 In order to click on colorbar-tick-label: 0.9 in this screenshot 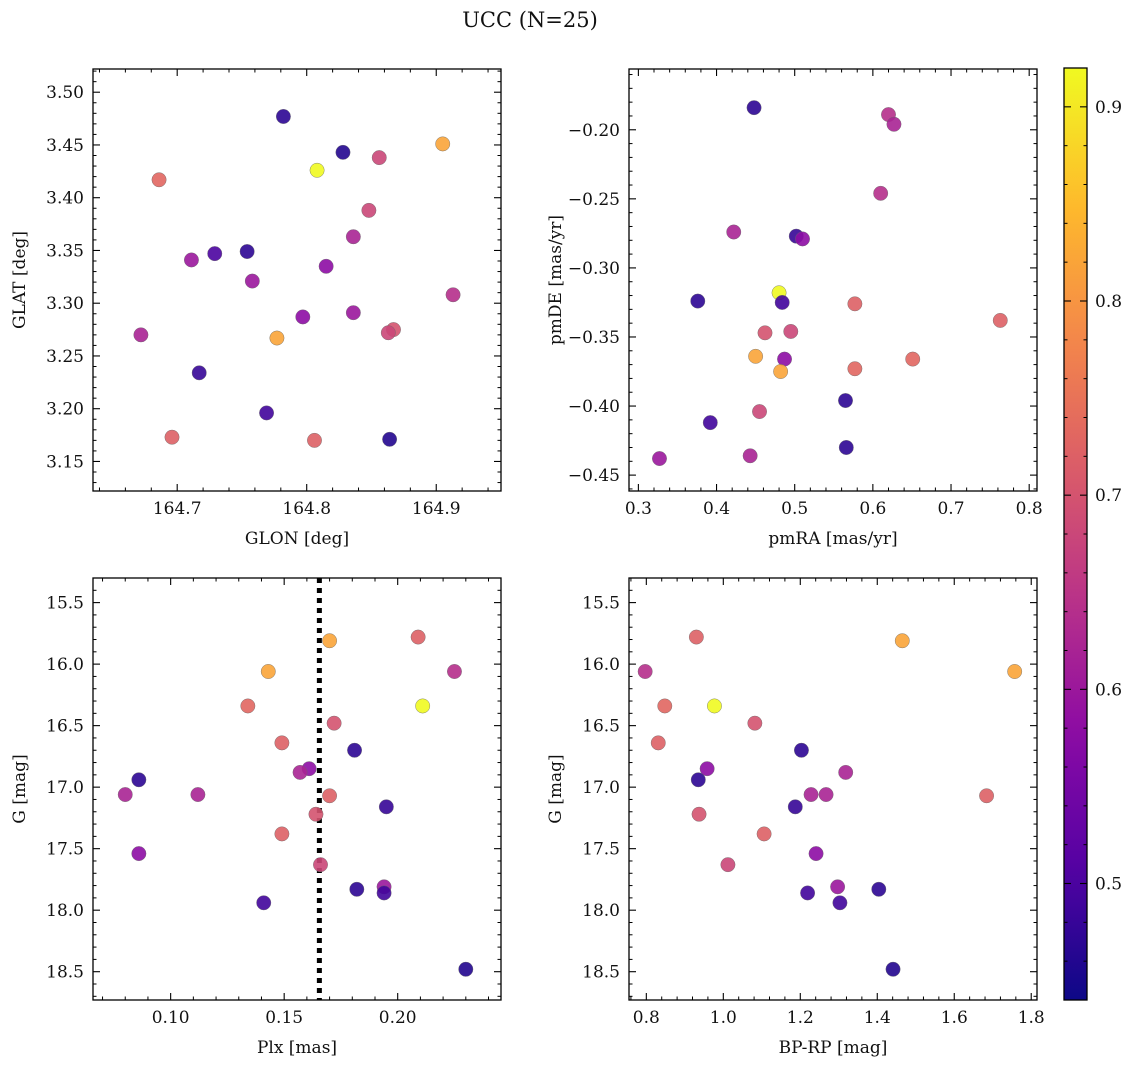, I will do `click(1108, 108)`.